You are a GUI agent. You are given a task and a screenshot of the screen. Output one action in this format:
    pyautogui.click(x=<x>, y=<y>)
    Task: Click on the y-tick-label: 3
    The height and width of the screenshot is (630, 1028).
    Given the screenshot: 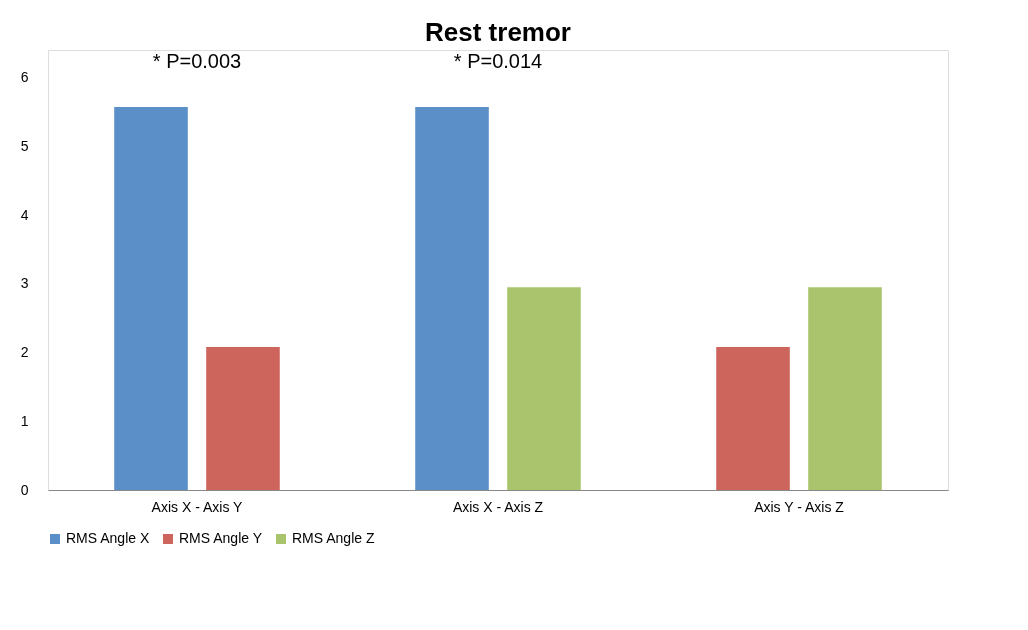 What is the action you would take?
    pyautogui.click(x=24, y=283)
    